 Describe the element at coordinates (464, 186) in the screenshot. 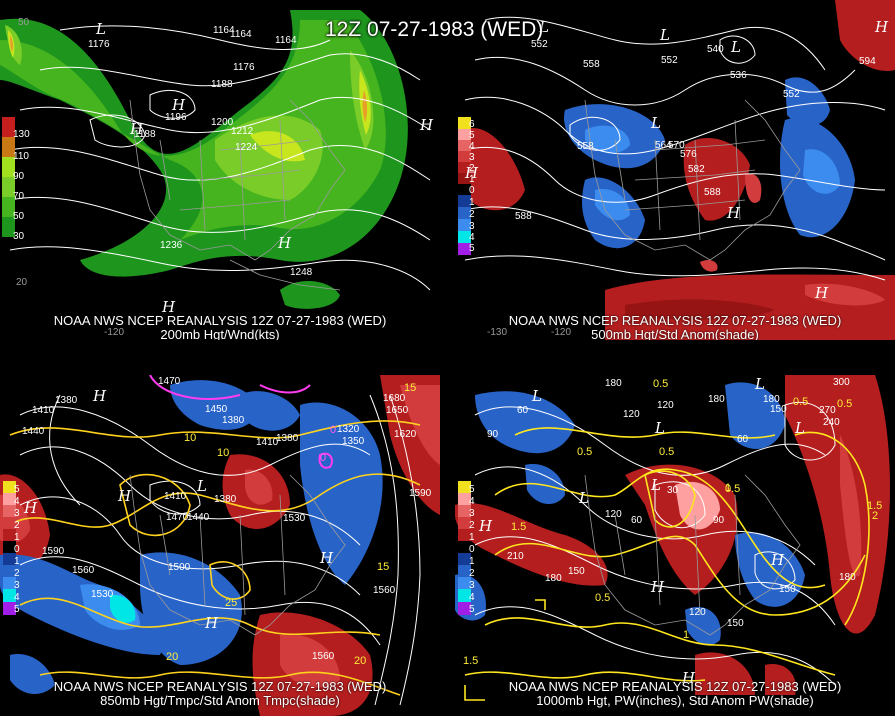

I see `anomaly-legend` at that location.